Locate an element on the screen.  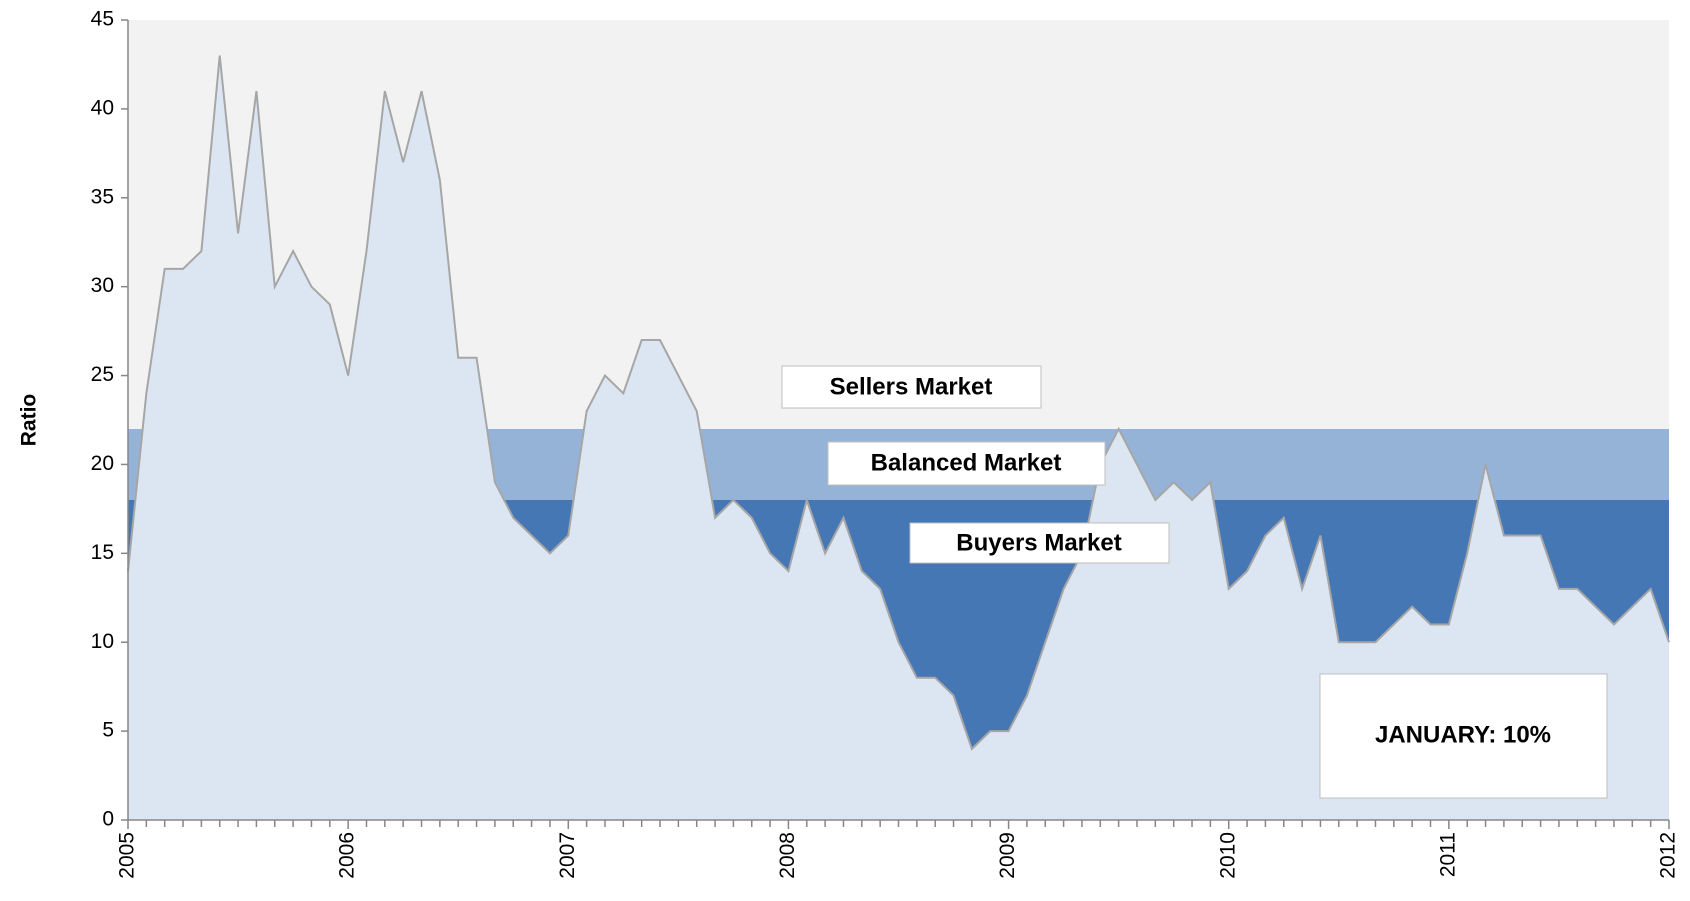
y-axis-label: Ratio is located at coordinates (29, 420).